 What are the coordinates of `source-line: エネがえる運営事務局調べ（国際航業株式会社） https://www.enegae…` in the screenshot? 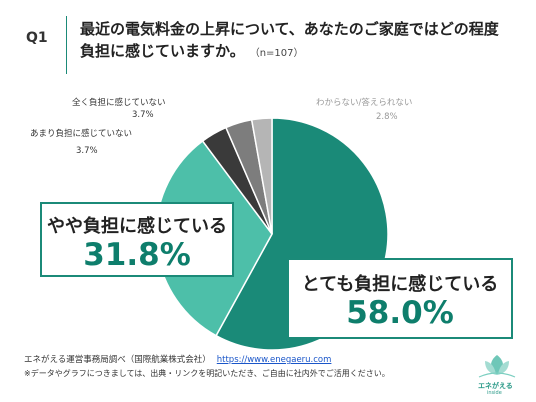 It's located at (177, 359).